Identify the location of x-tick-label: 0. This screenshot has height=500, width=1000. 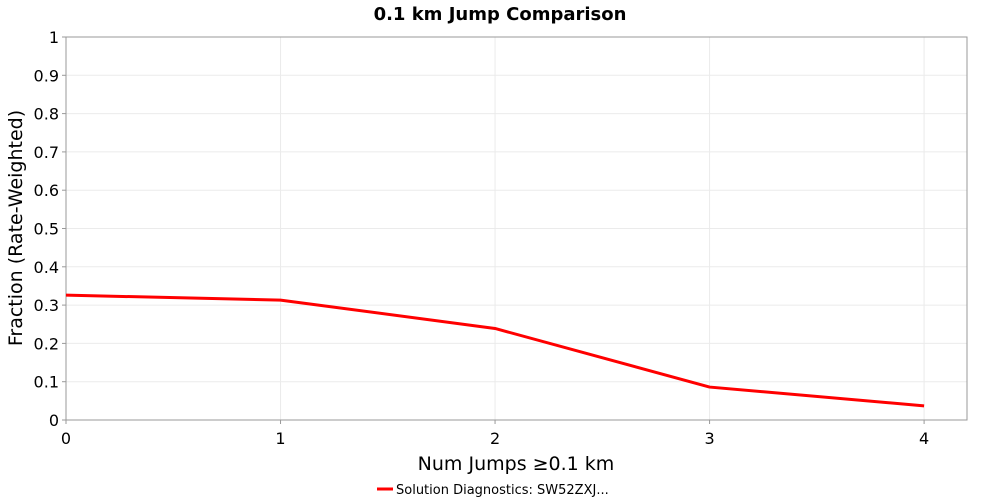
(66, 438).